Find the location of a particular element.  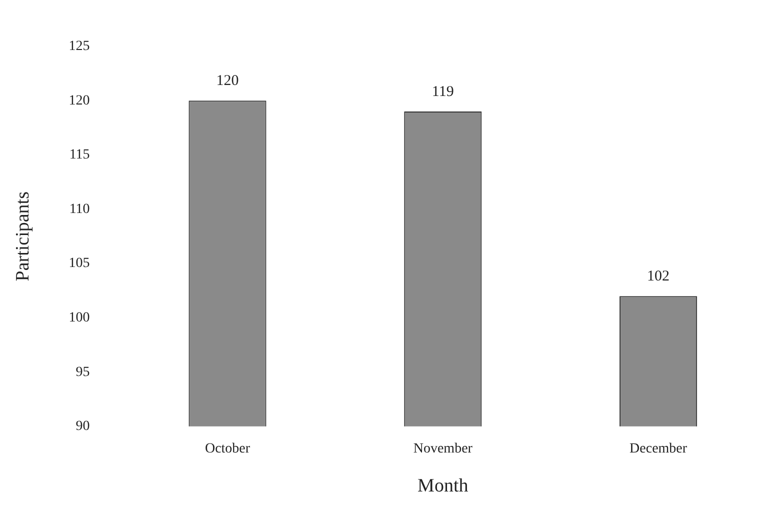

data-label: 120 is located at coordinates (227, 81).